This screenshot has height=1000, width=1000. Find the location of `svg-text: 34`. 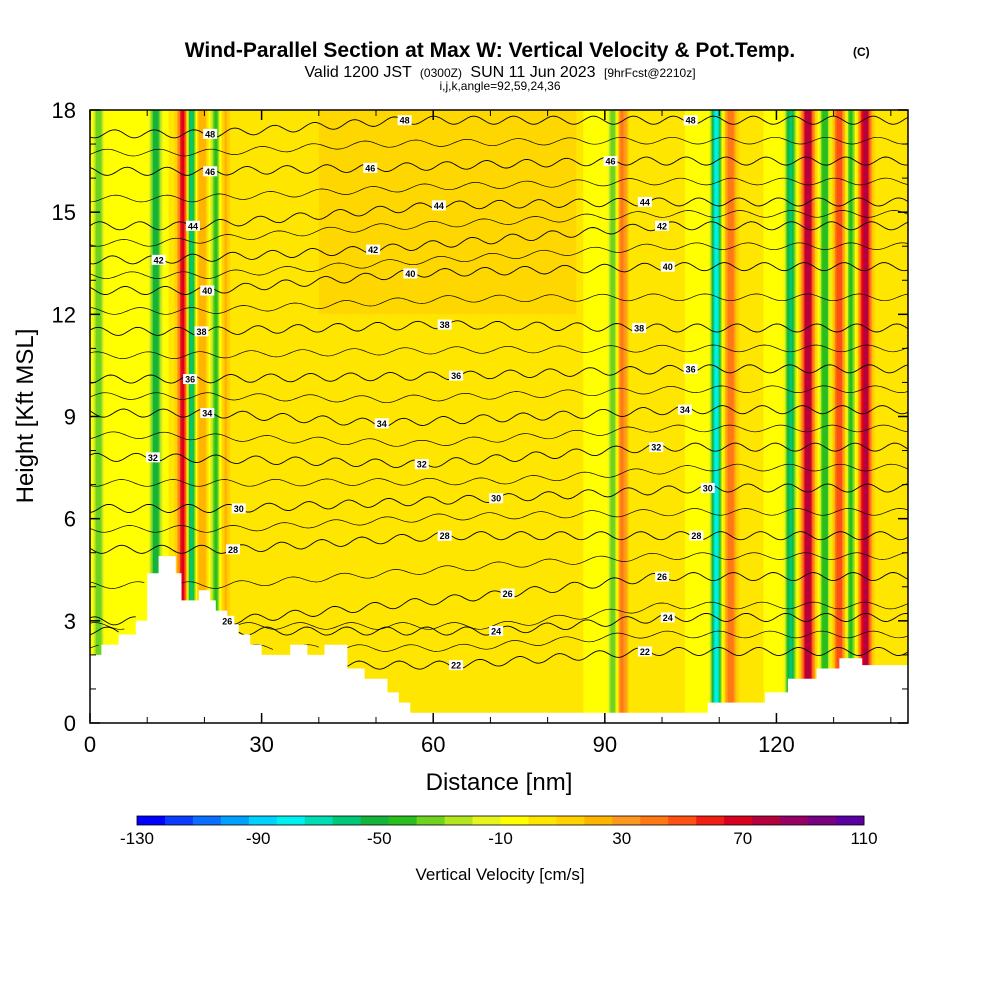

svg-text: 34 is located at coordinates (685, 410).